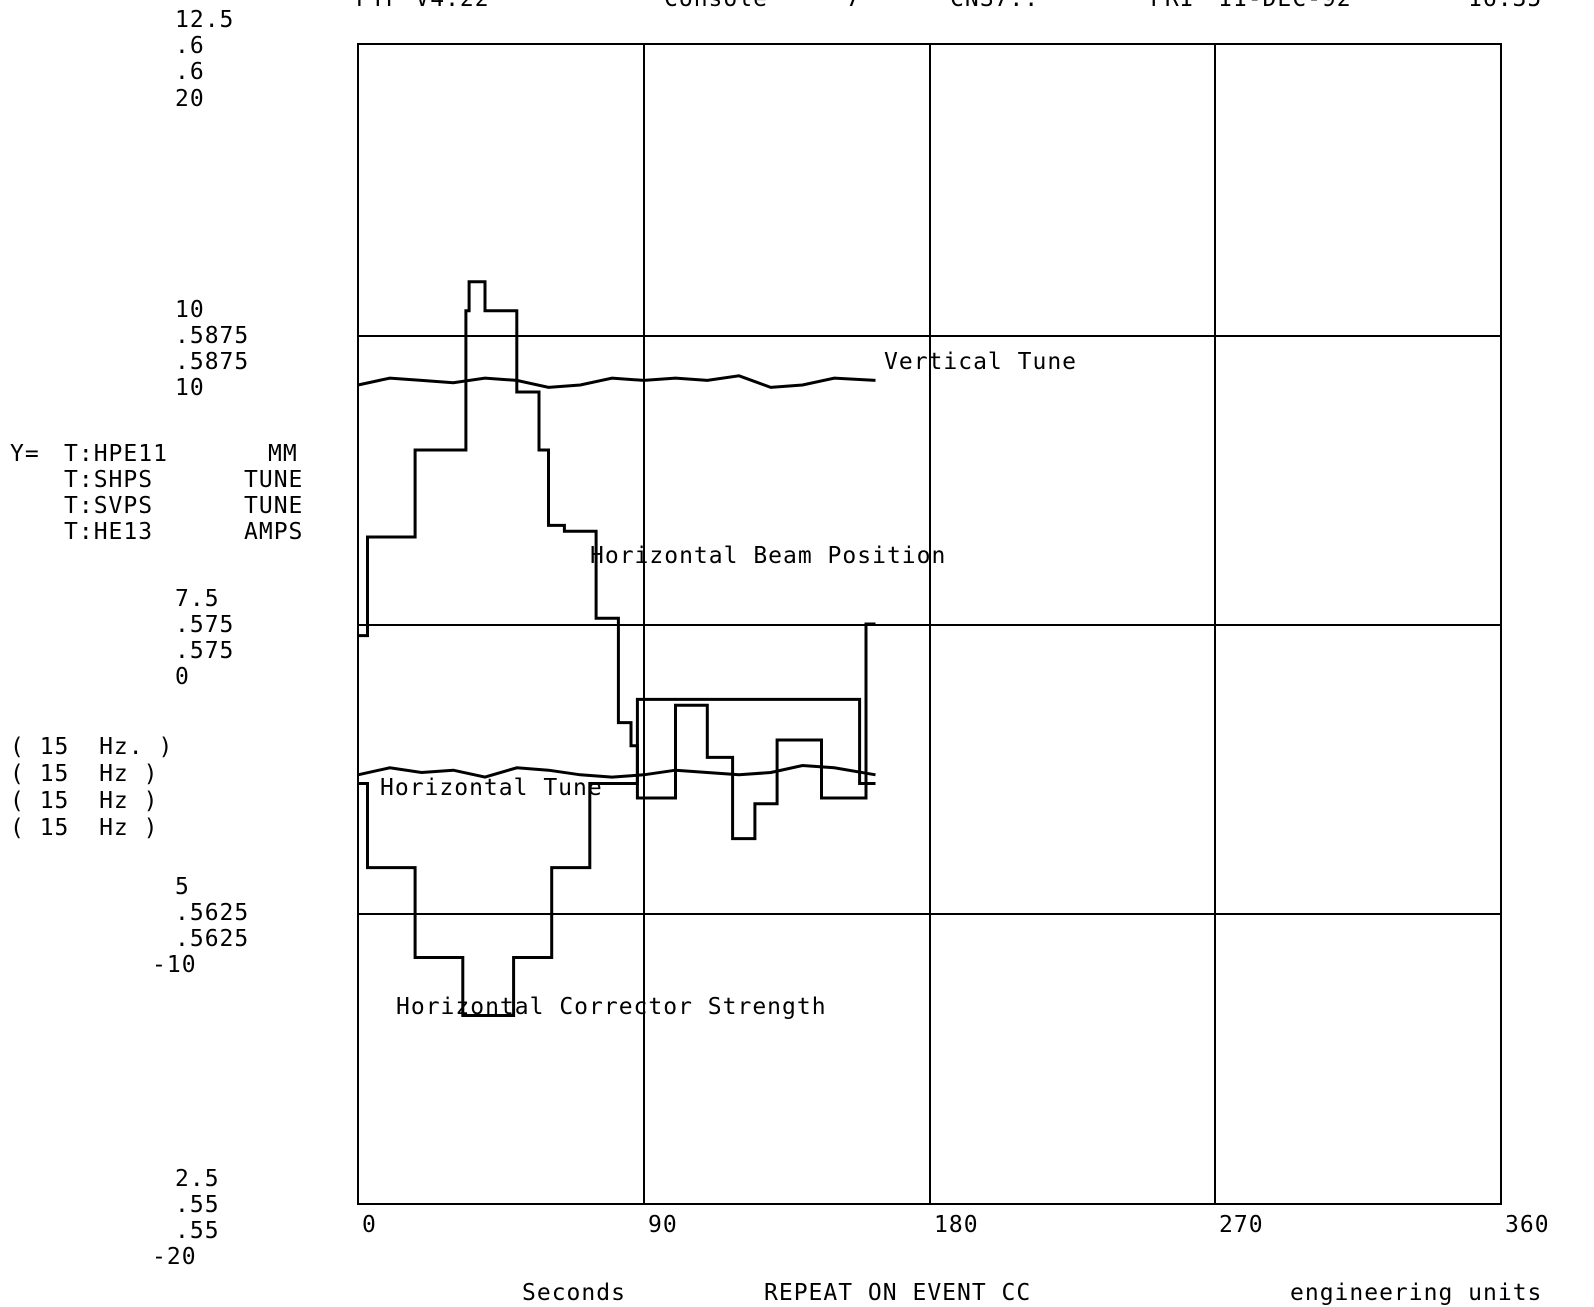  Describe the element at coordinates (574, 1293) in the screenshot. I see `x-axis-label: Seconds` at that location.